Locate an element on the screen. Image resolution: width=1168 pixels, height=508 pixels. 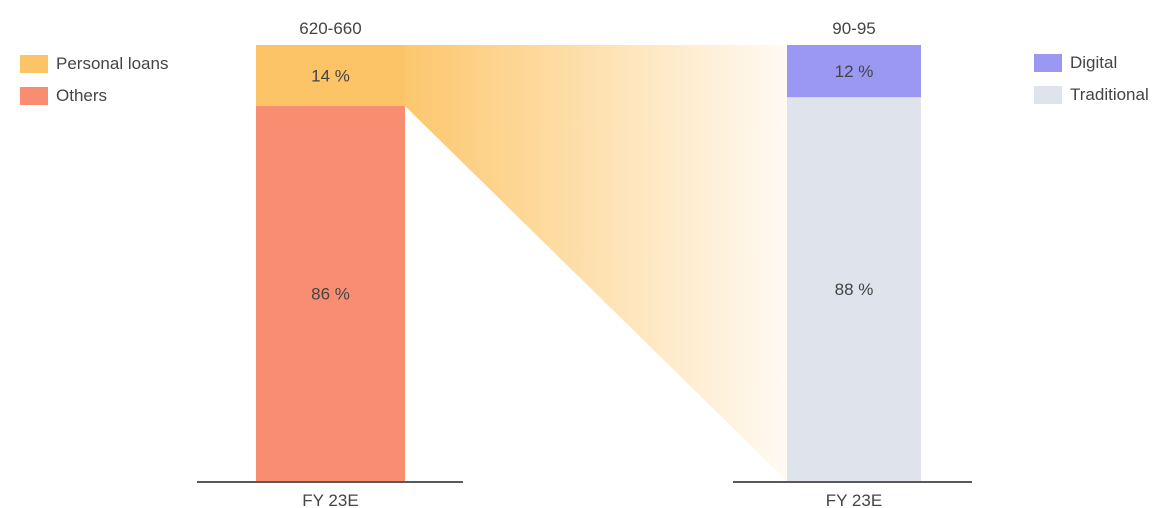
legend-label-traditional: Traditional is located at coordinates (1109, 94).